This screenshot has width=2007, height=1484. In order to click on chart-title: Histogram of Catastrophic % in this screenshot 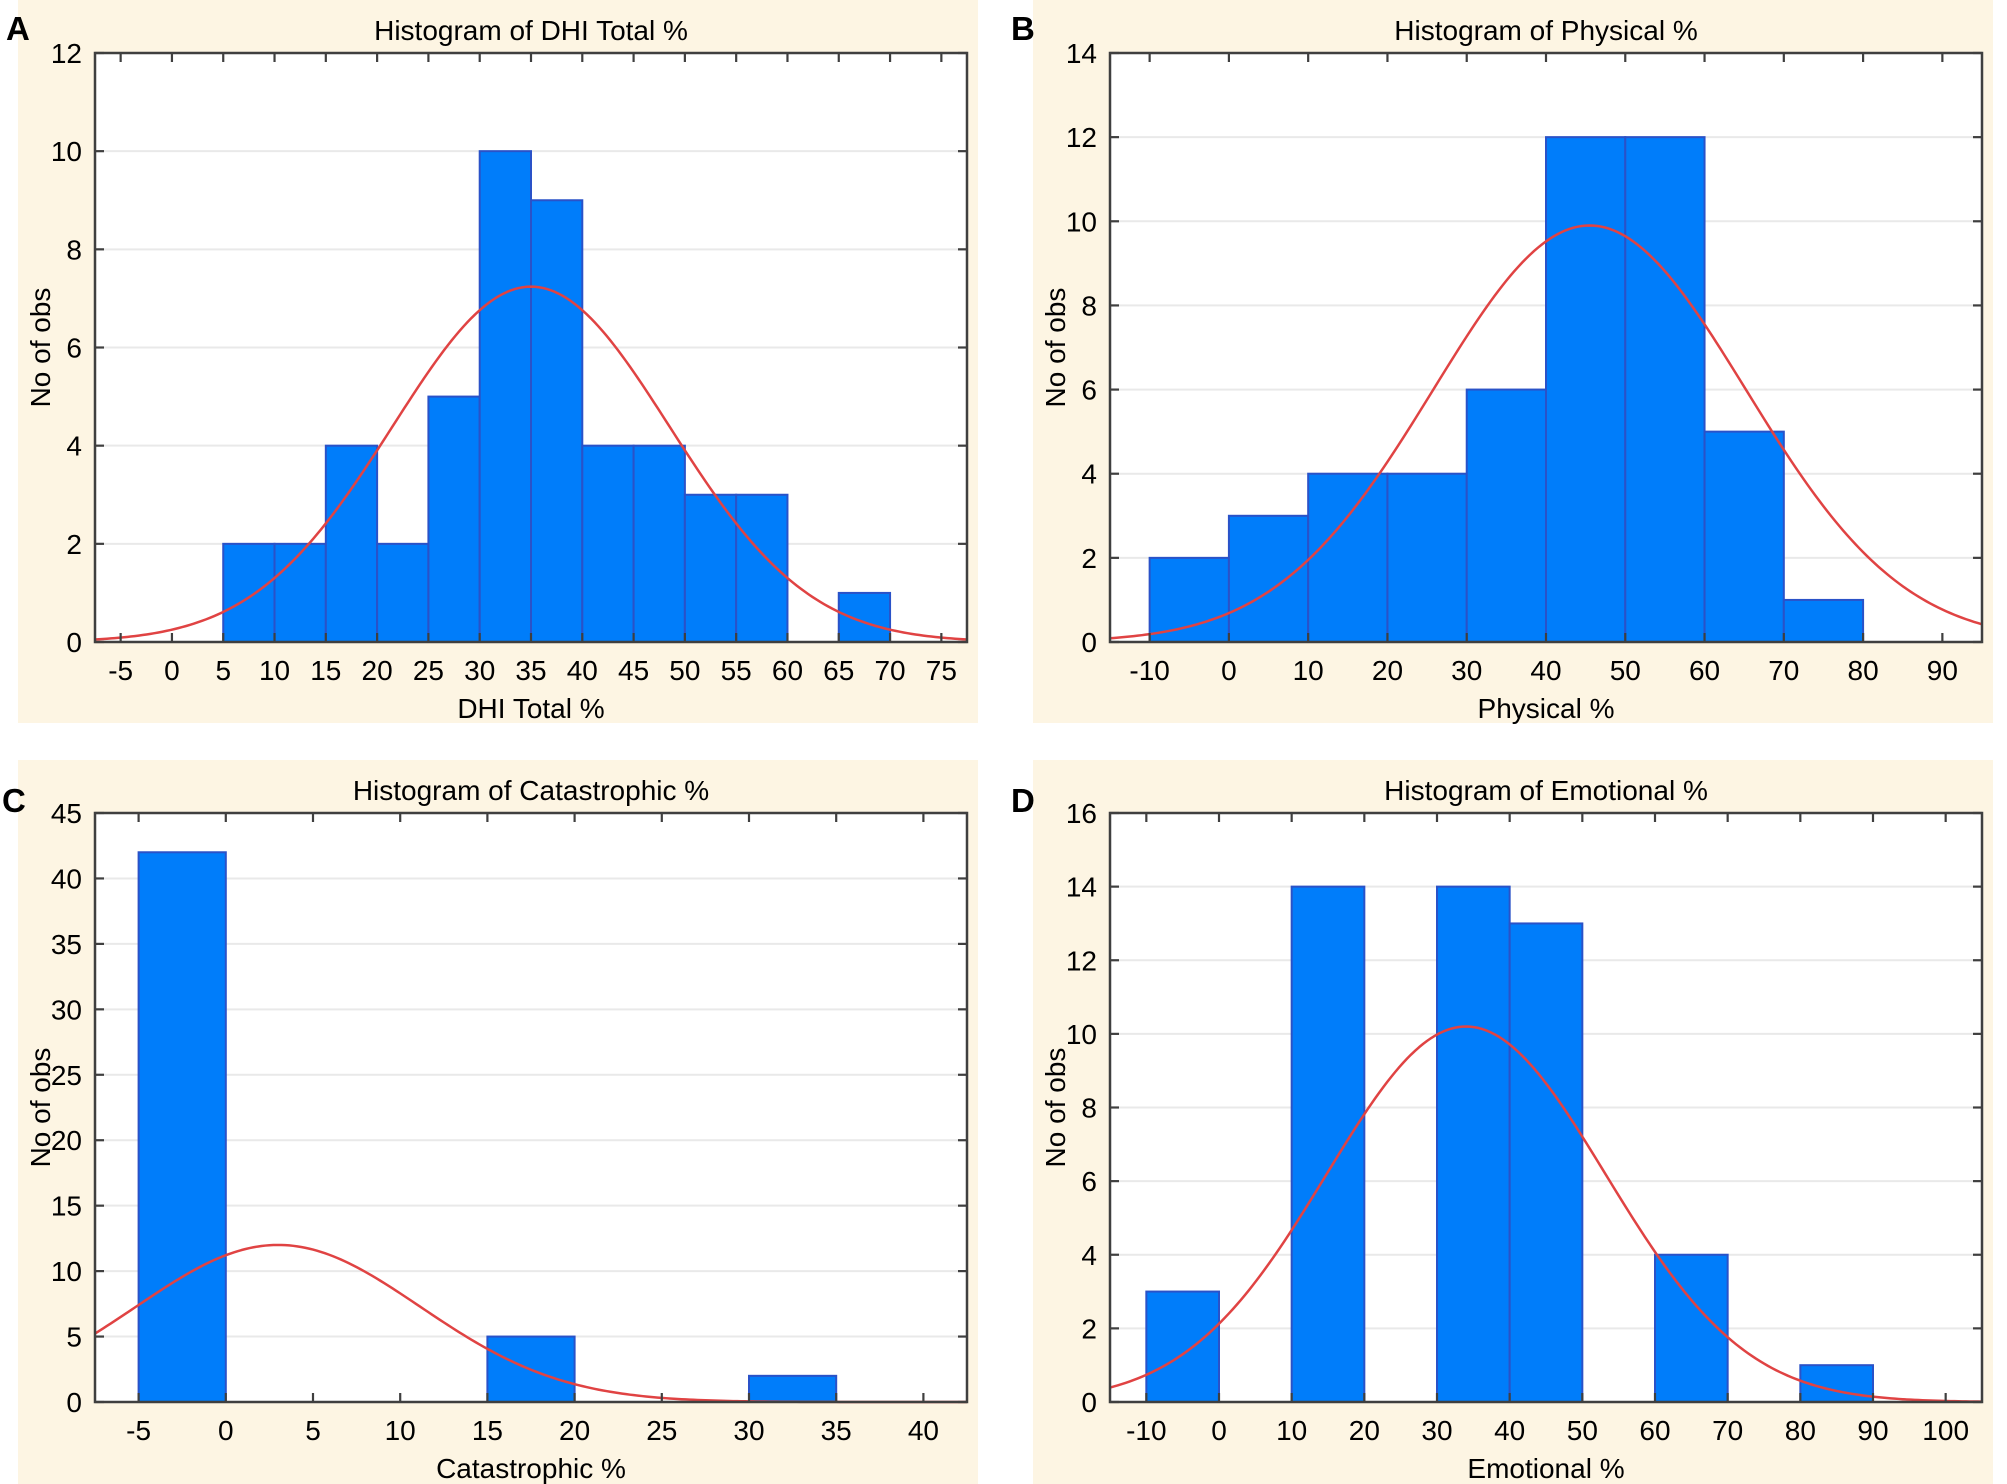, I will do `click(531, 790)`.